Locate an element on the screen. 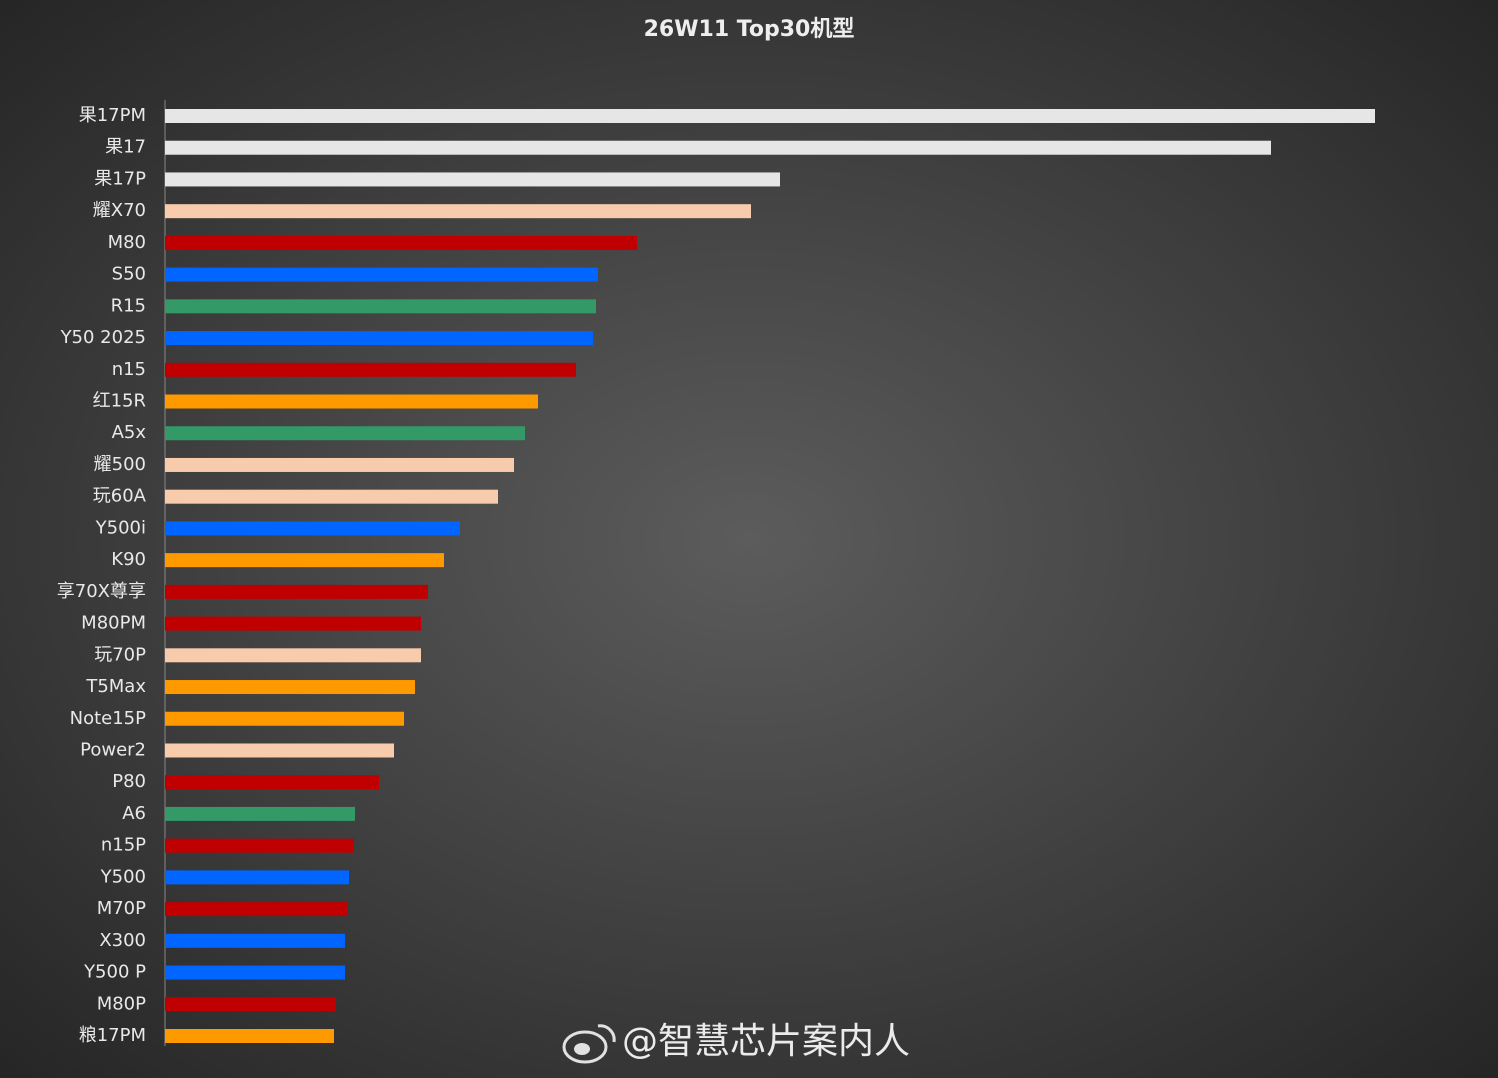  y-tick-label: 玩70P is located at coordinates (120, 654).